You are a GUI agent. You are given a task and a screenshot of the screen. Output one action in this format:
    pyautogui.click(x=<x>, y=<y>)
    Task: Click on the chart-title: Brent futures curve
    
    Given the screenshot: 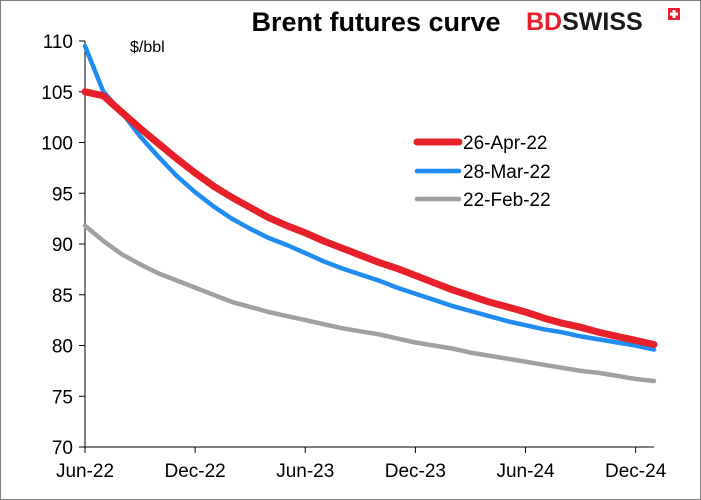 What is the action you would take?
    pyautogui.click(x=375, y=22)
    